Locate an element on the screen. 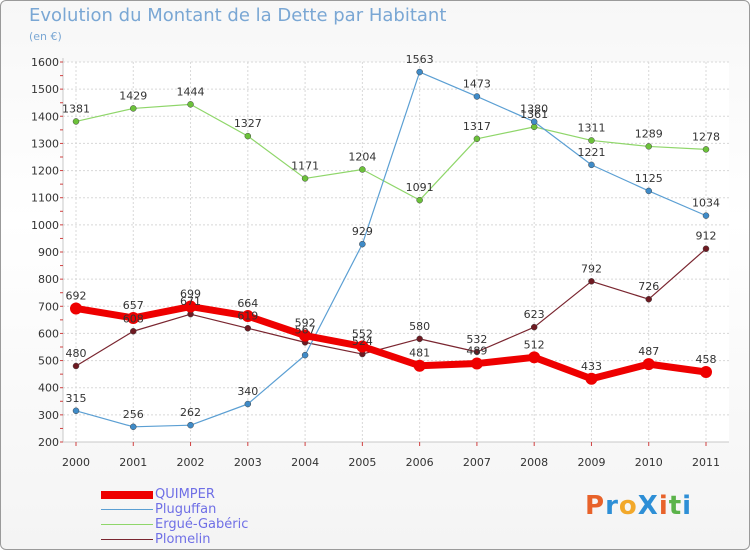  y-tick-label: 300 is located at coordinates (48, 415).